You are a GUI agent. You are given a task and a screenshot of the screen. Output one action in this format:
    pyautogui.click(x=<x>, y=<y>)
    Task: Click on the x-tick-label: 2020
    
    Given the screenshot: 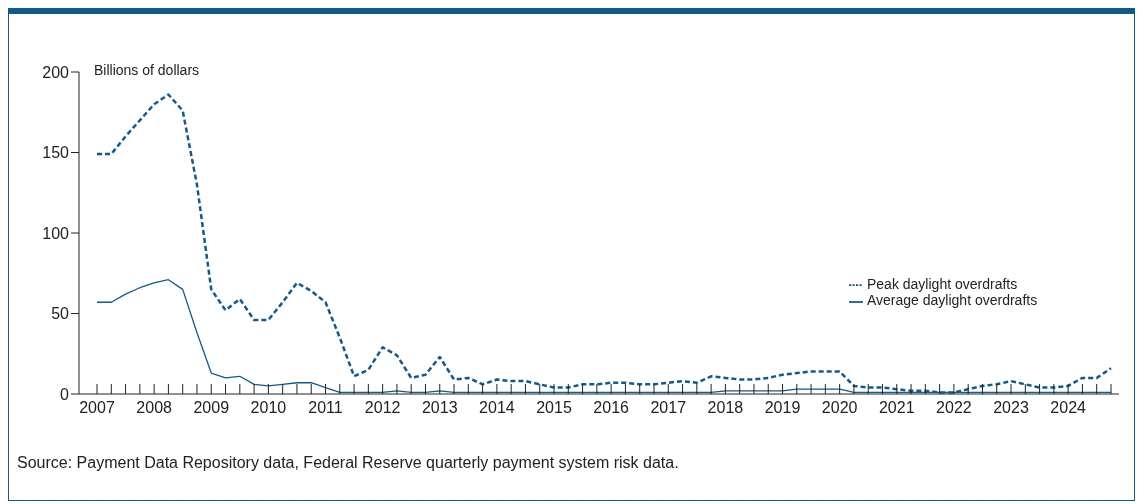 What is the action you would take?
    pyautogui.click(x=839, y=408)
    